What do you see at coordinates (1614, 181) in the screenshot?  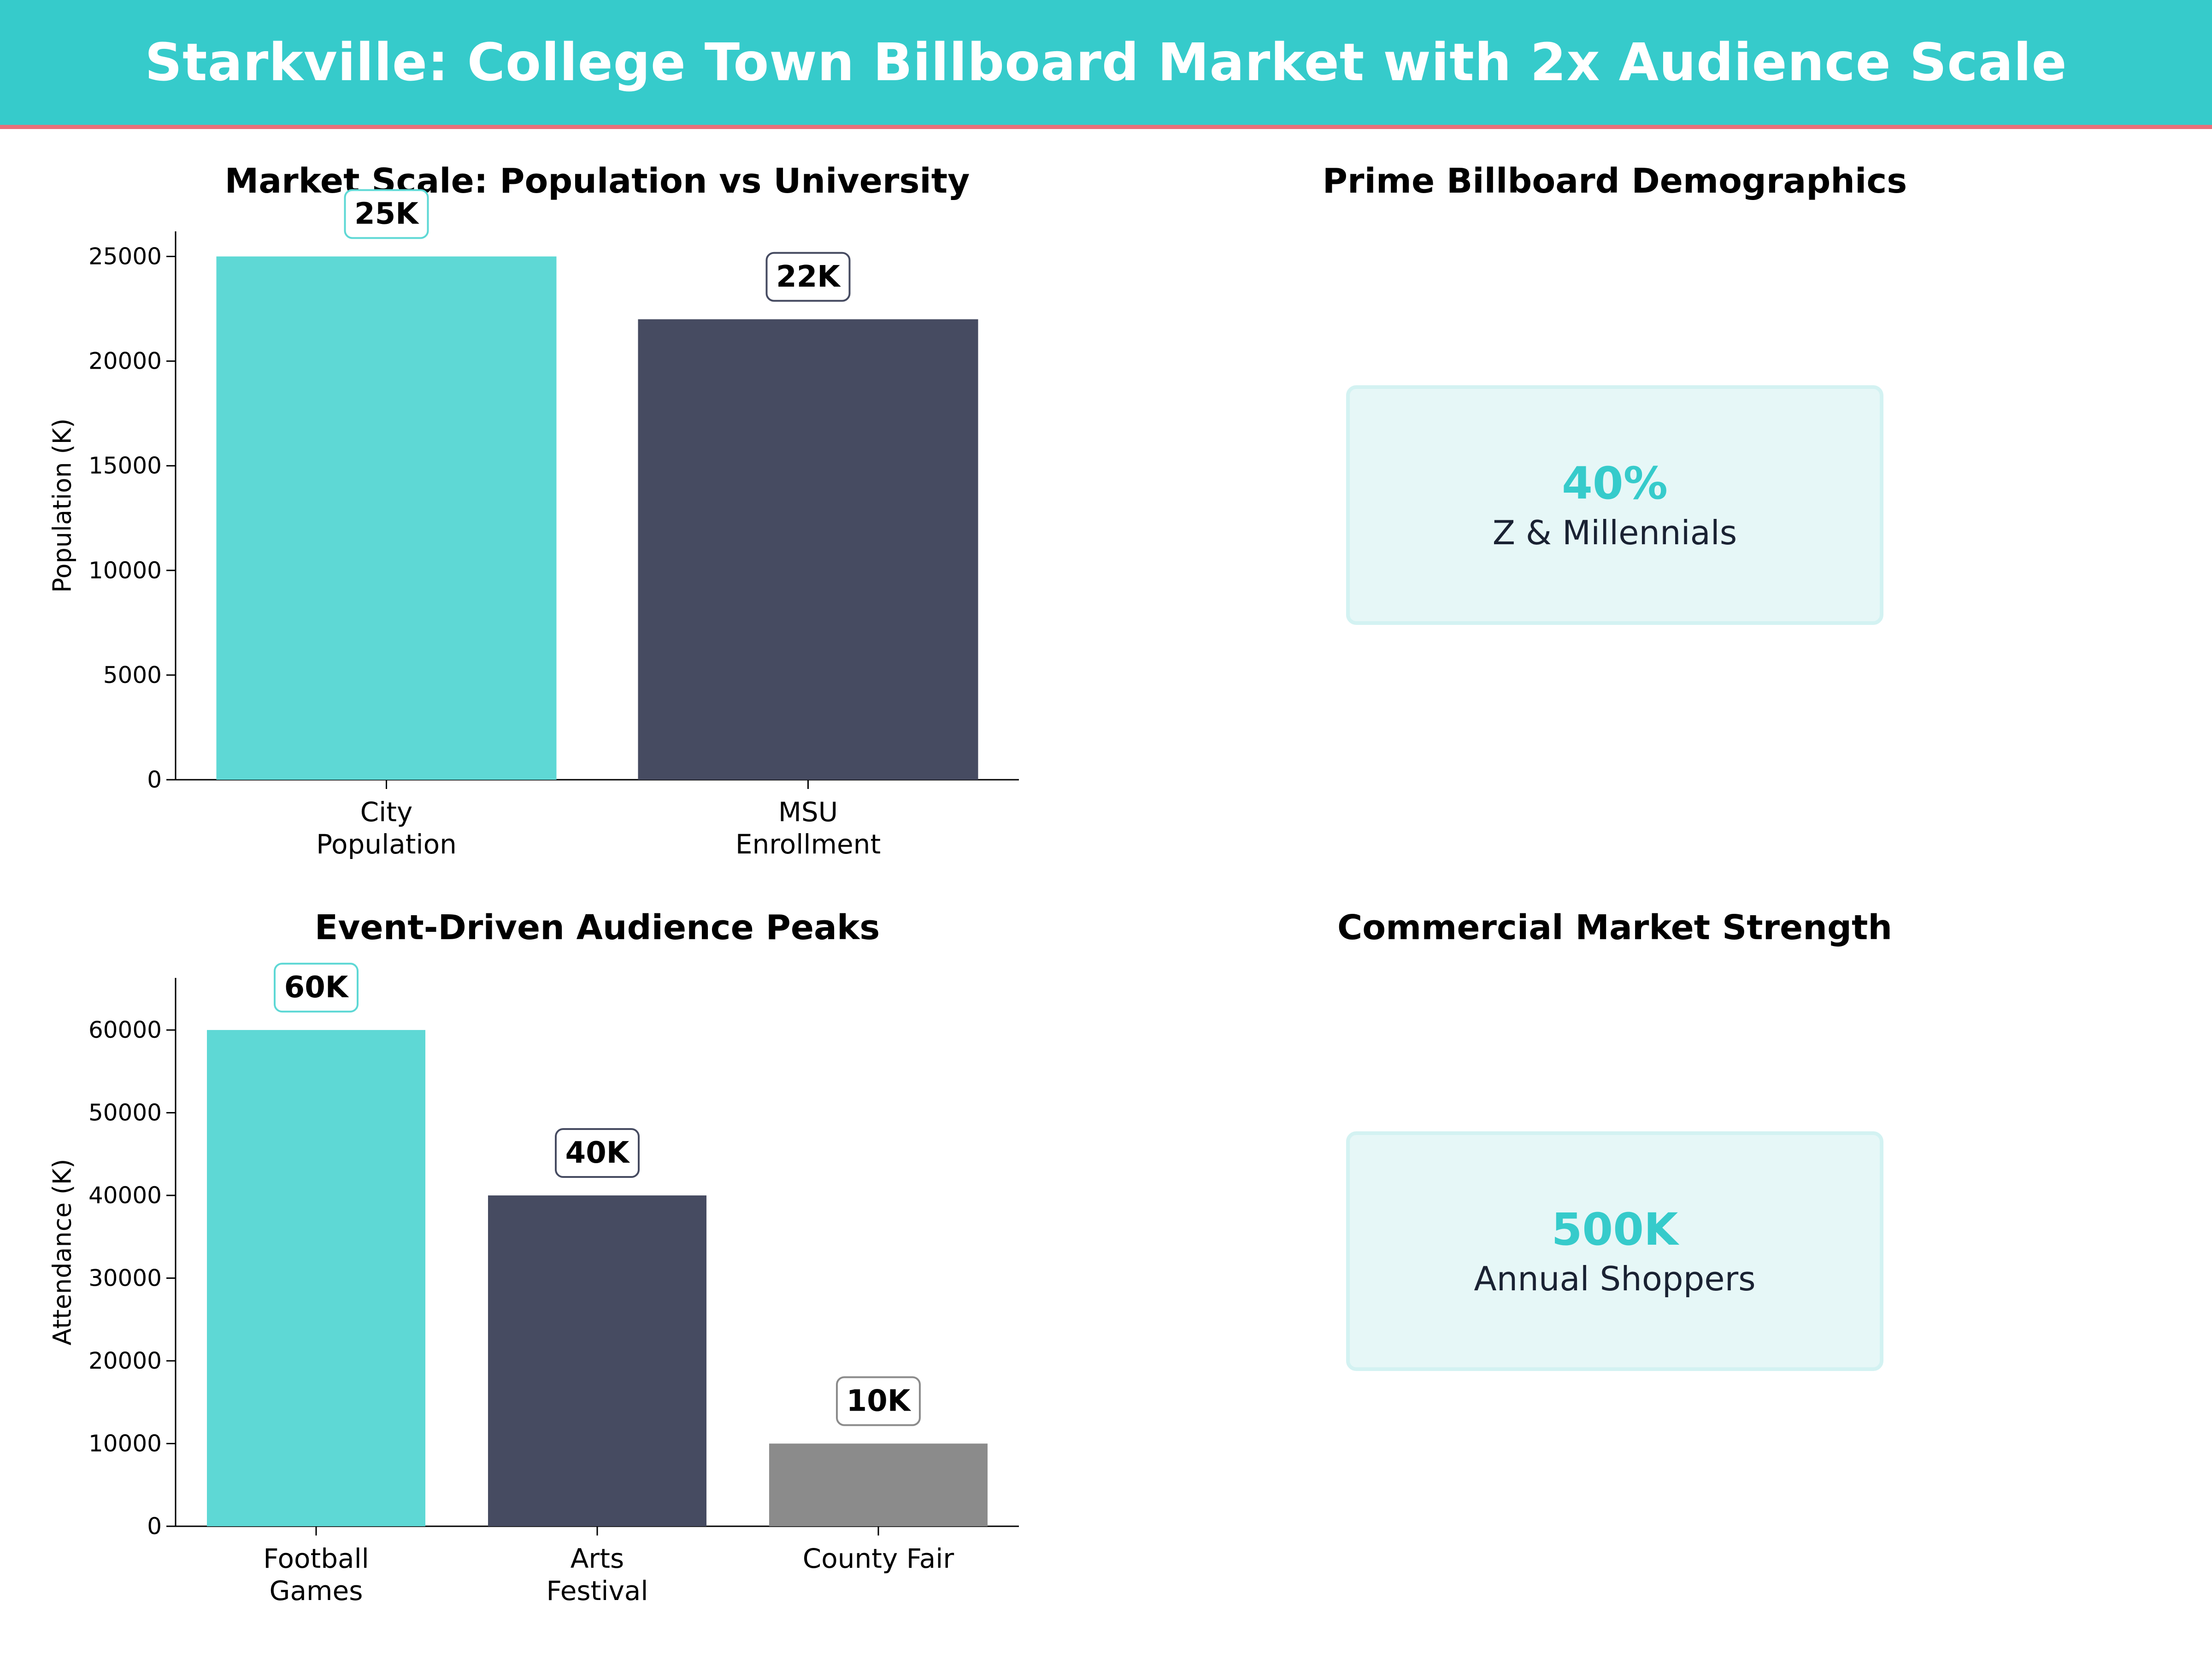 I see `panel-title-demographics: Prime Billboard Demographics` at bounding box center [1614, 181].